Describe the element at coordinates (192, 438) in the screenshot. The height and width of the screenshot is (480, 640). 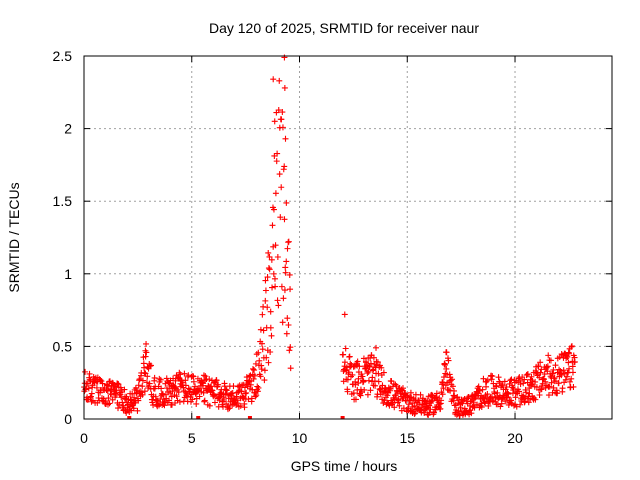
I see `x-tick-label: 5` at that location.